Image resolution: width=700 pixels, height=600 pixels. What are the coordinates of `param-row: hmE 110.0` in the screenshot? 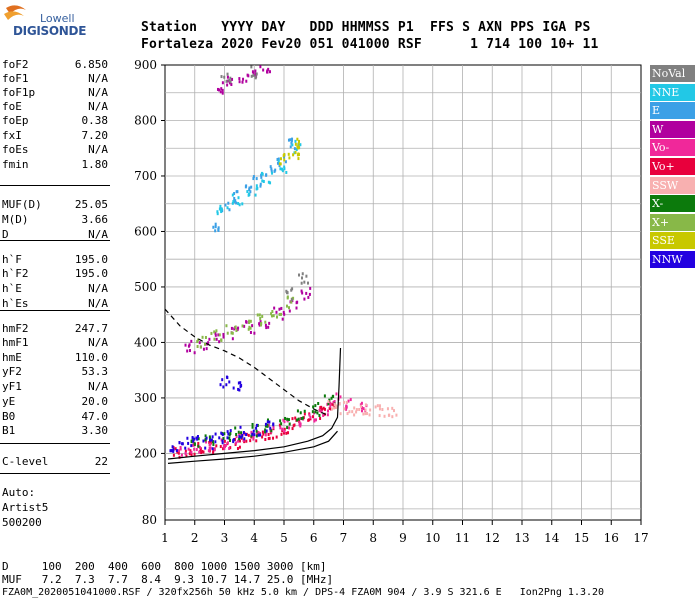 It's located at (55, 358).